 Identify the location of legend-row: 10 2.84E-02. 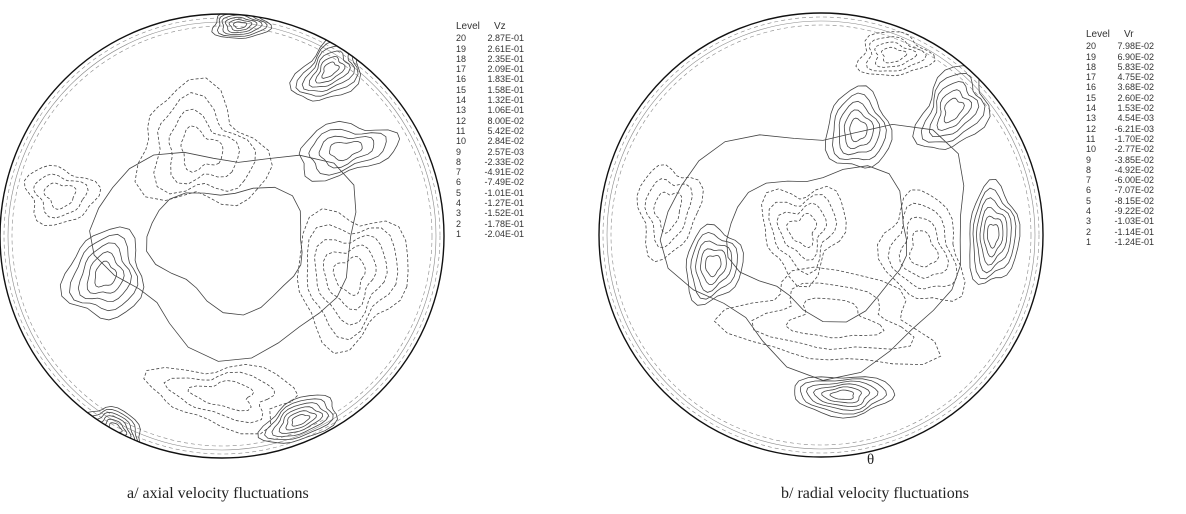
(490, 141).